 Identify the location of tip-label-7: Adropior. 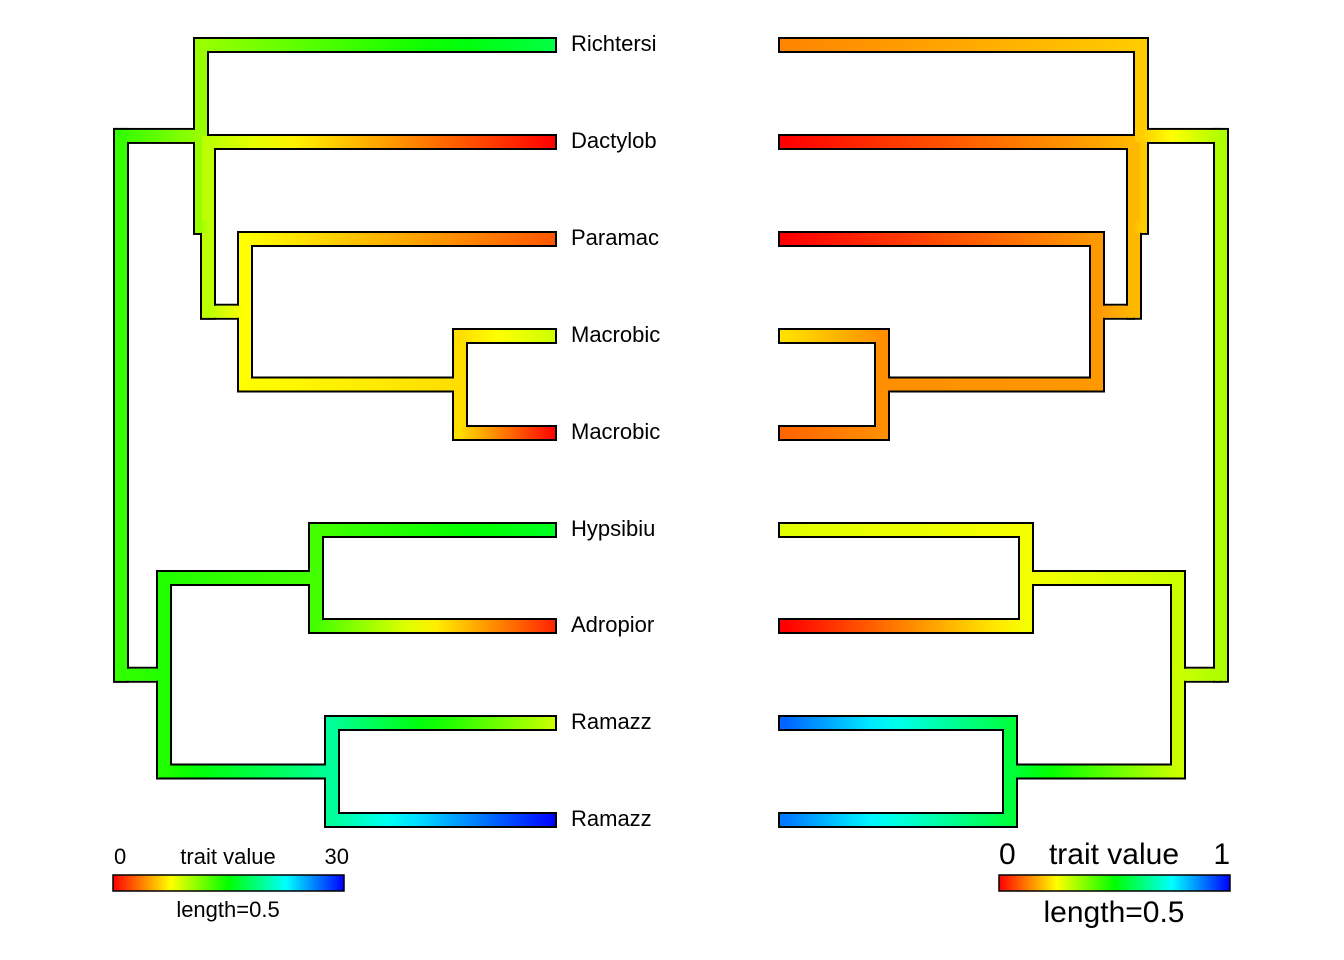
(612, 624).